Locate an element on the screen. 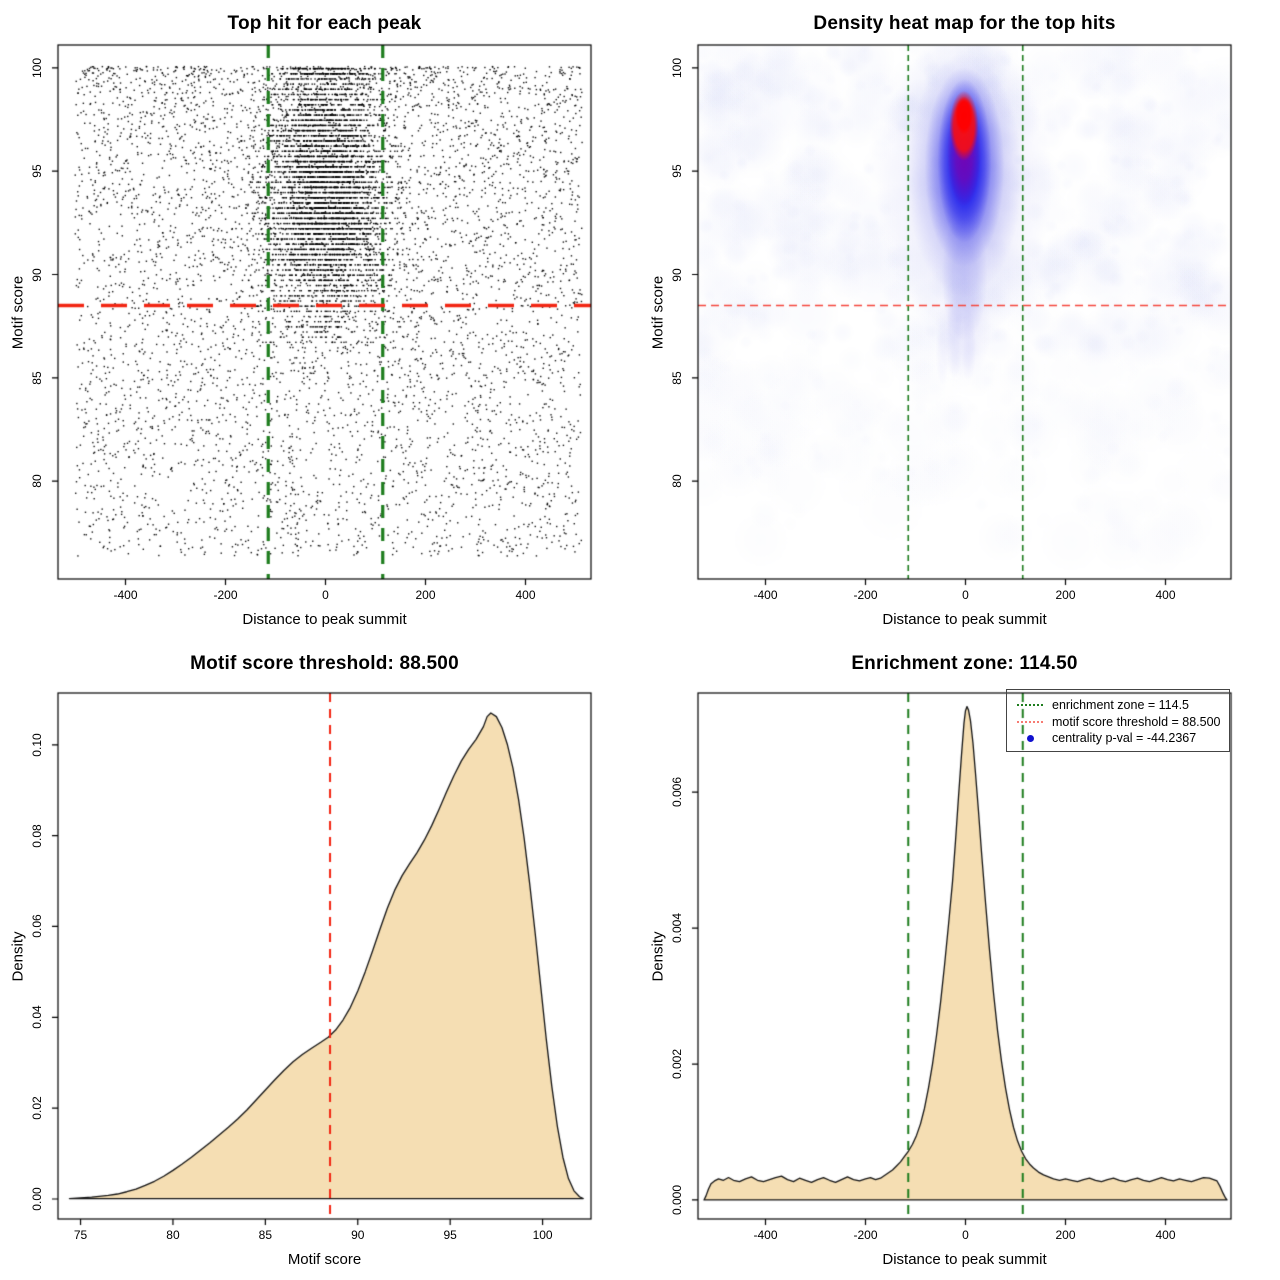 This screenshot has width=1280, height=1280. panel-title: Motif score threshold: 88.500 is located at coordinates (324, 663).